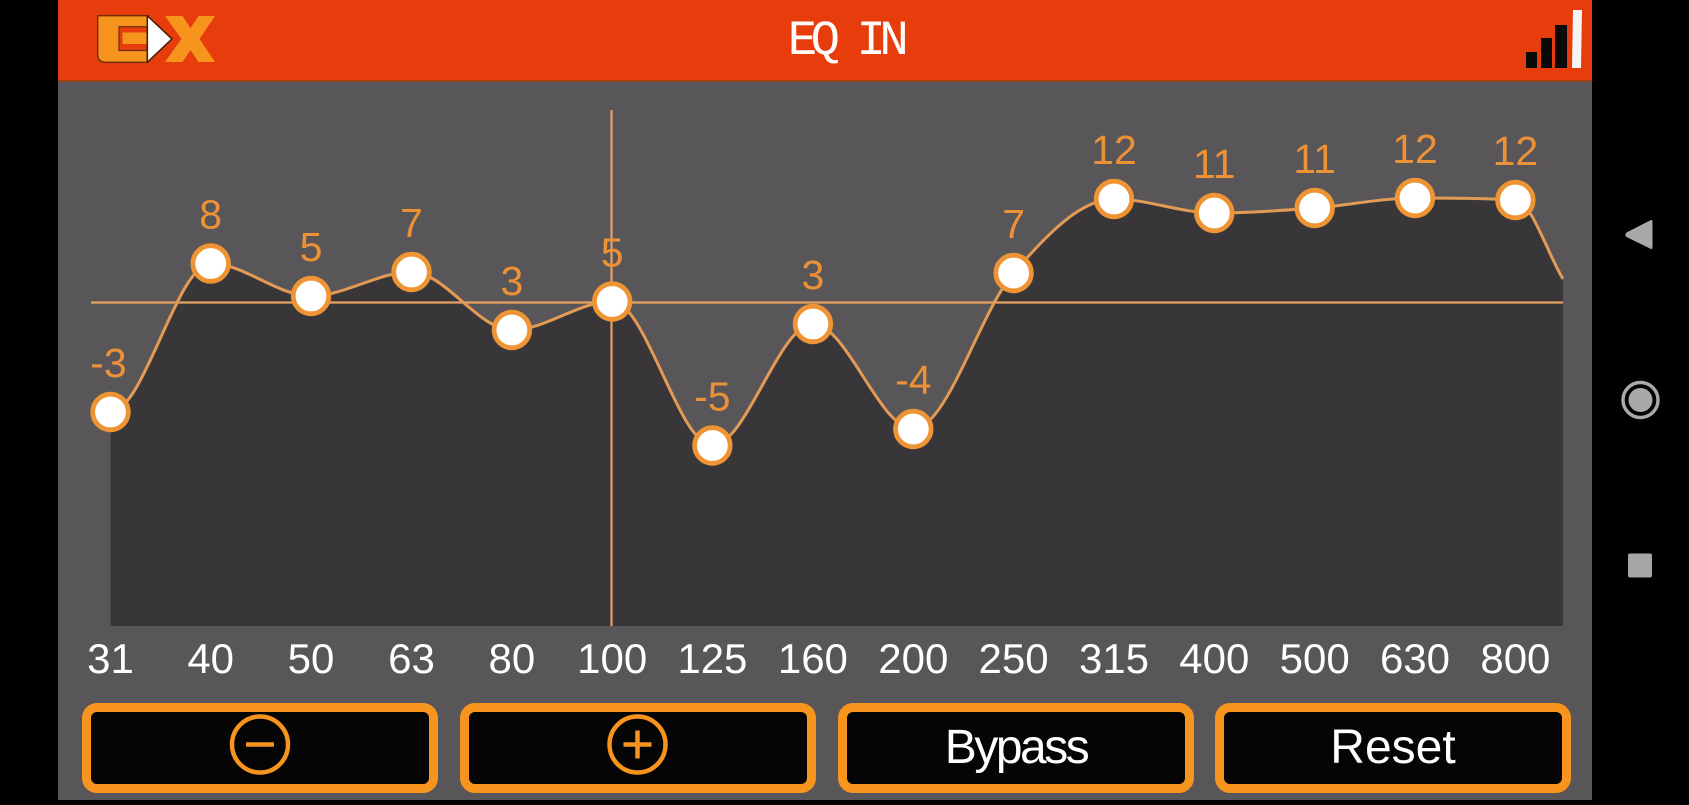 The width and height of the screenshot is (1689, 805). I want to click on svg-text: -4, so click(913, 380).